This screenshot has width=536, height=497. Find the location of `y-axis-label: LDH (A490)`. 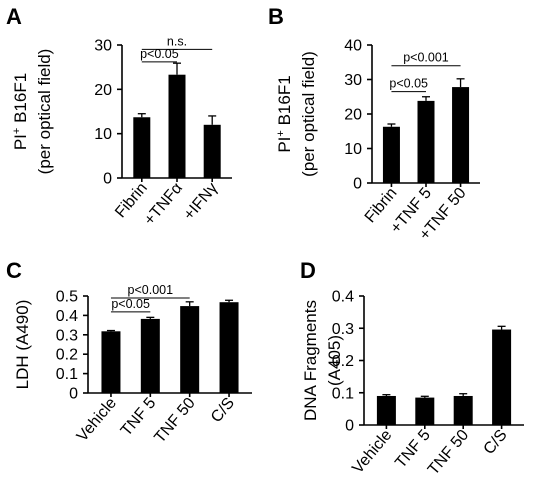

y-axis-label: LDH (A490) is located at coordinates (22, 345).